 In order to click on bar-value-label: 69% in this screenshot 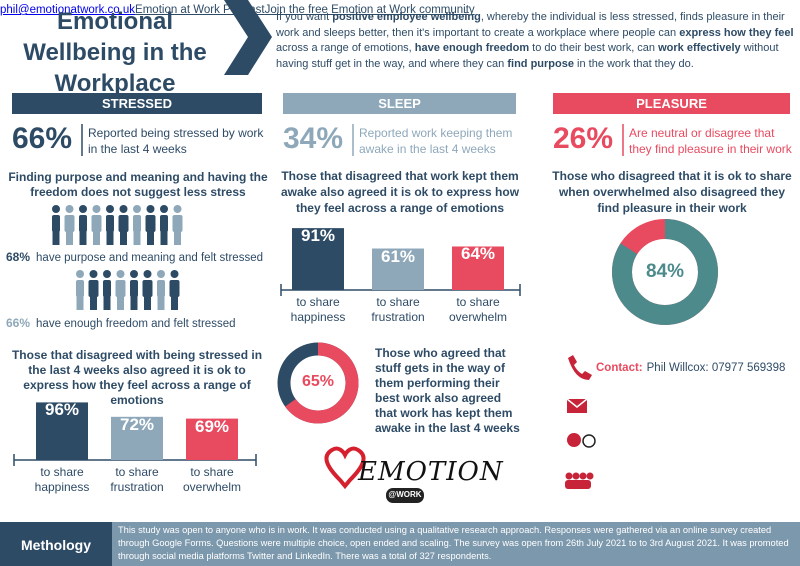, I will do `click(212, 426)`.